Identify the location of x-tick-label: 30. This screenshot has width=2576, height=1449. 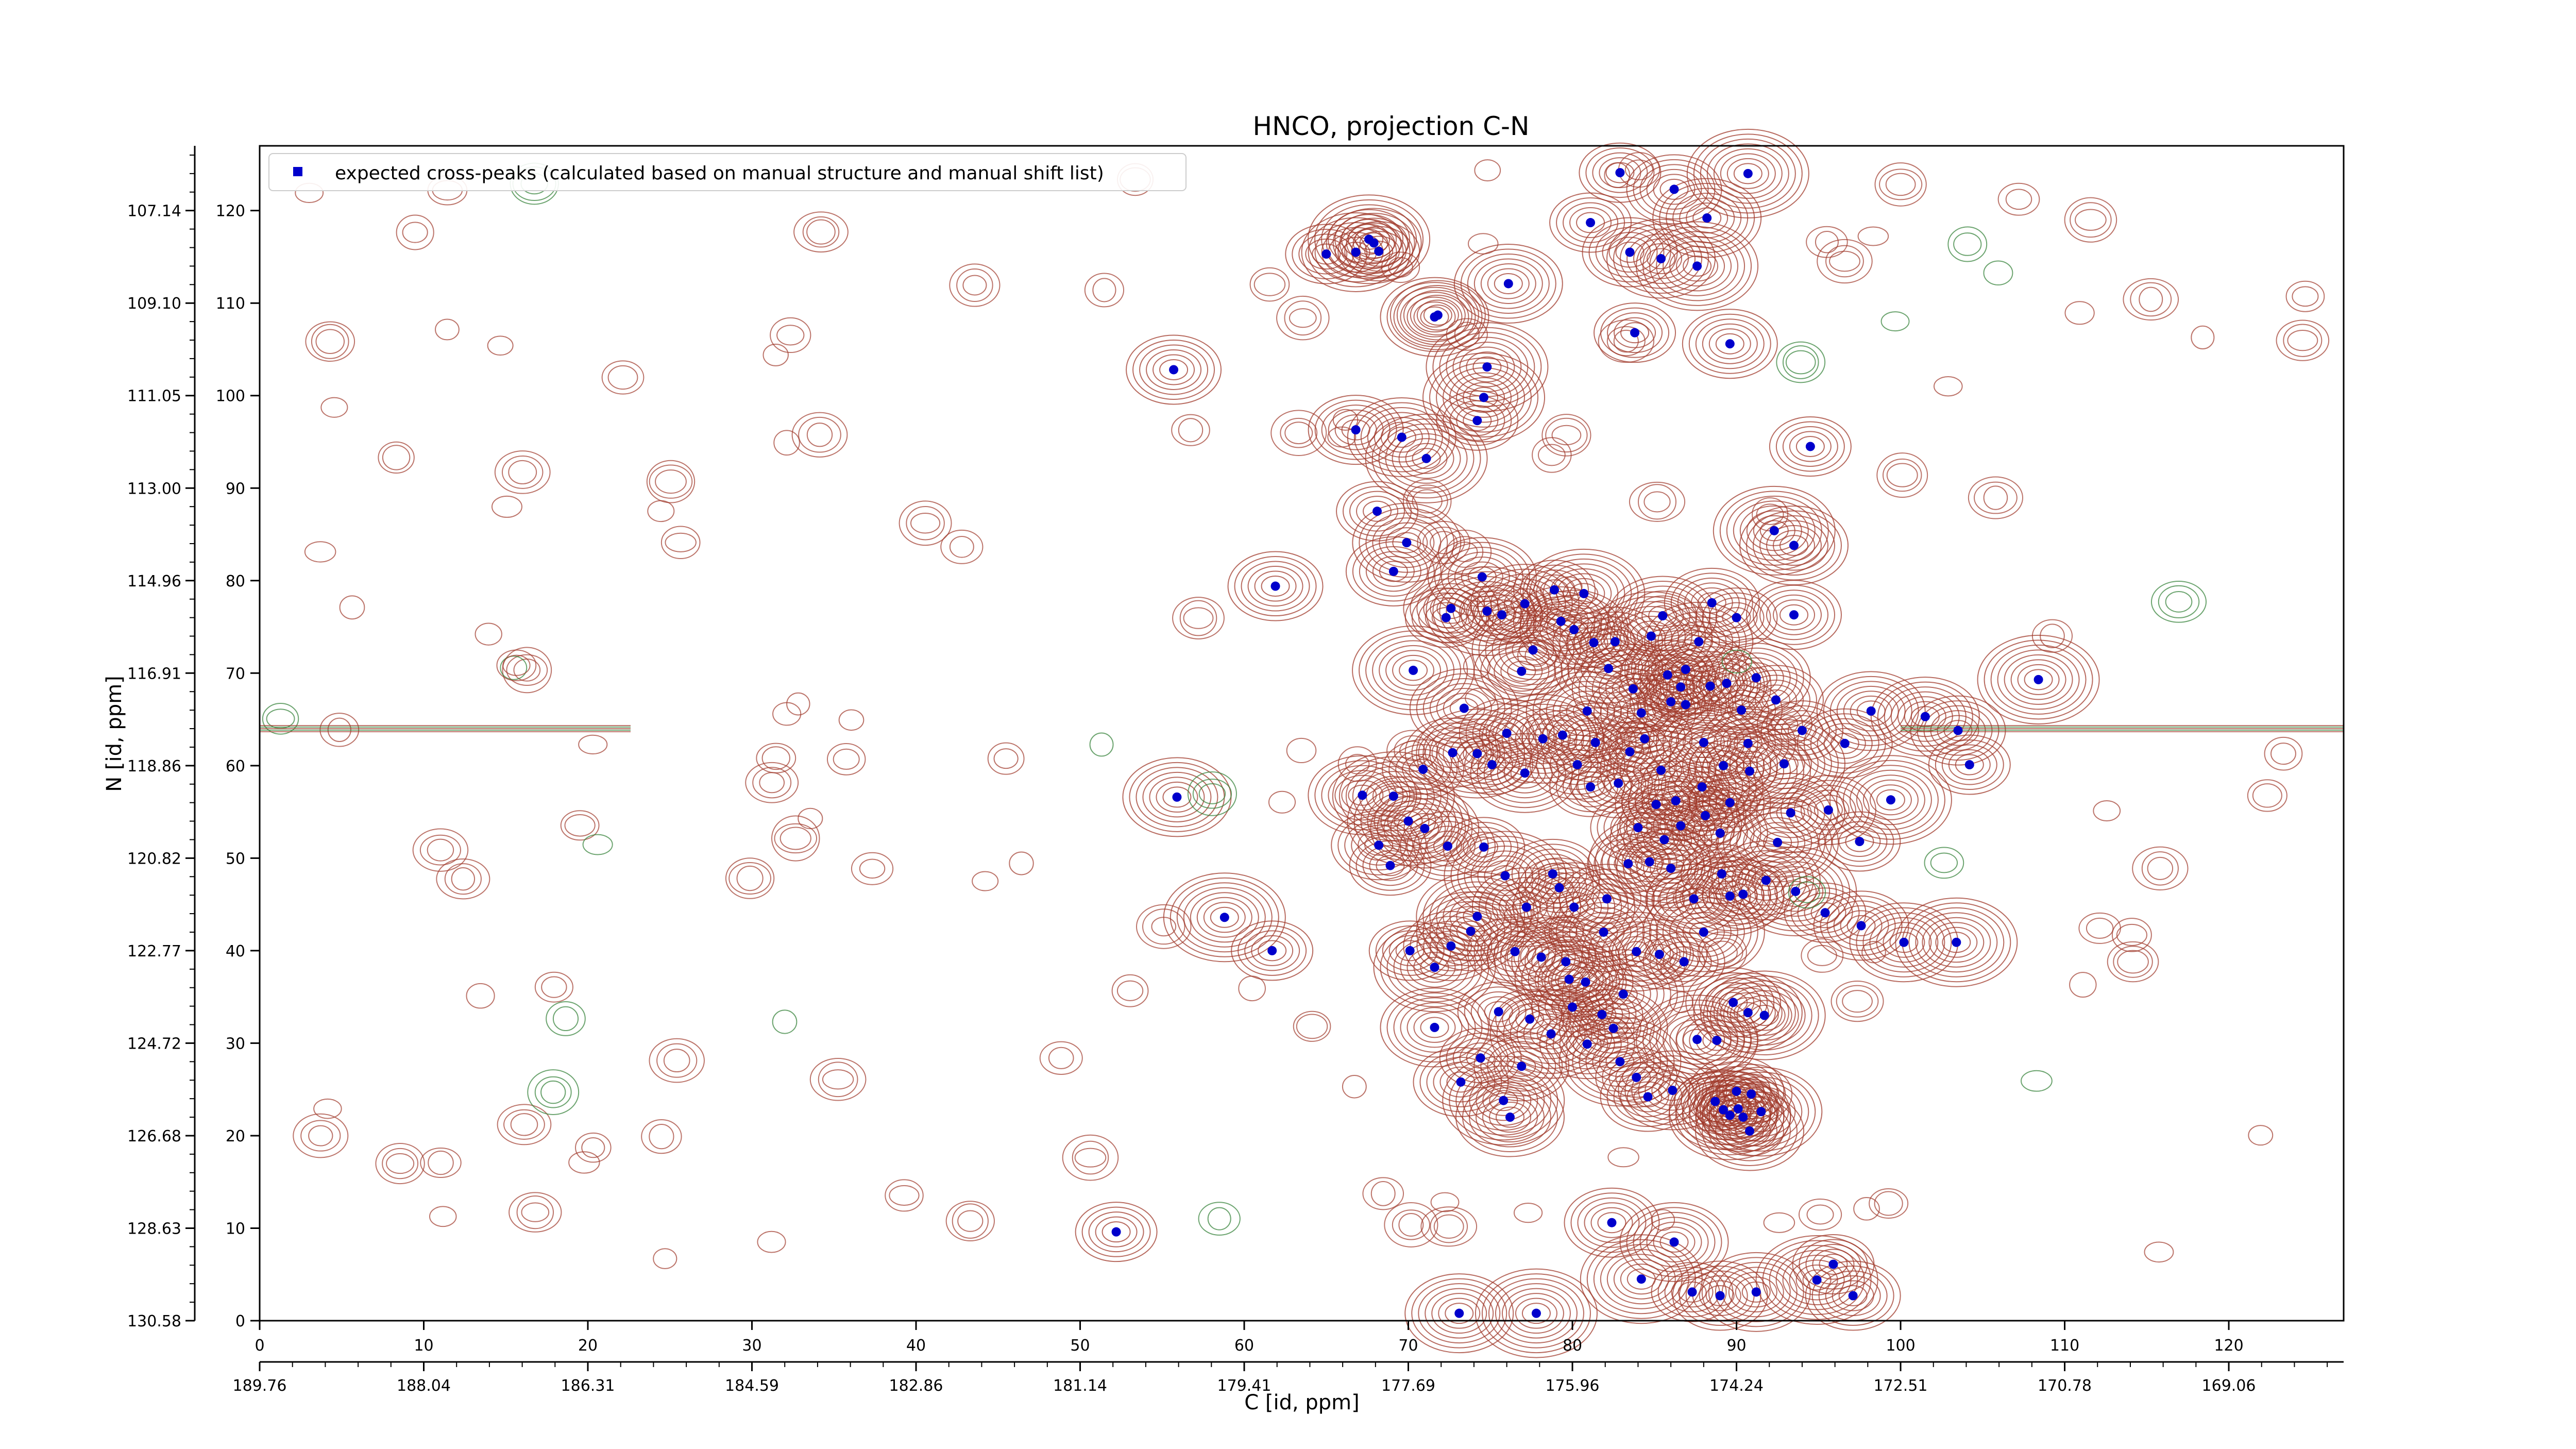
(751, 1346).